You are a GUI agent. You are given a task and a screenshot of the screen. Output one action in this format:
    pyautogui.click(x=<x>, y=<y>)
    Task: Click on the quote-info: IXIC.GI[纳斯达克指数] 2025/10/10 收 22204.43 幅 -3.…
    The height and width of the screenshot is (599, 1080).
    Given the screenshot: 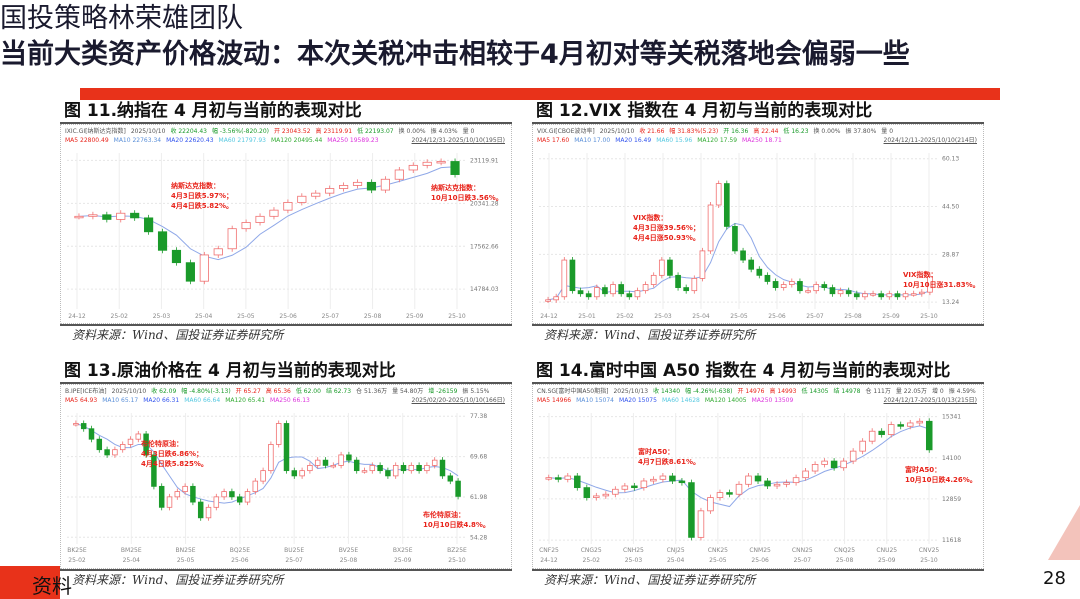 What is the action you would take?
    pyautogui.click(x=286, y=136)
    